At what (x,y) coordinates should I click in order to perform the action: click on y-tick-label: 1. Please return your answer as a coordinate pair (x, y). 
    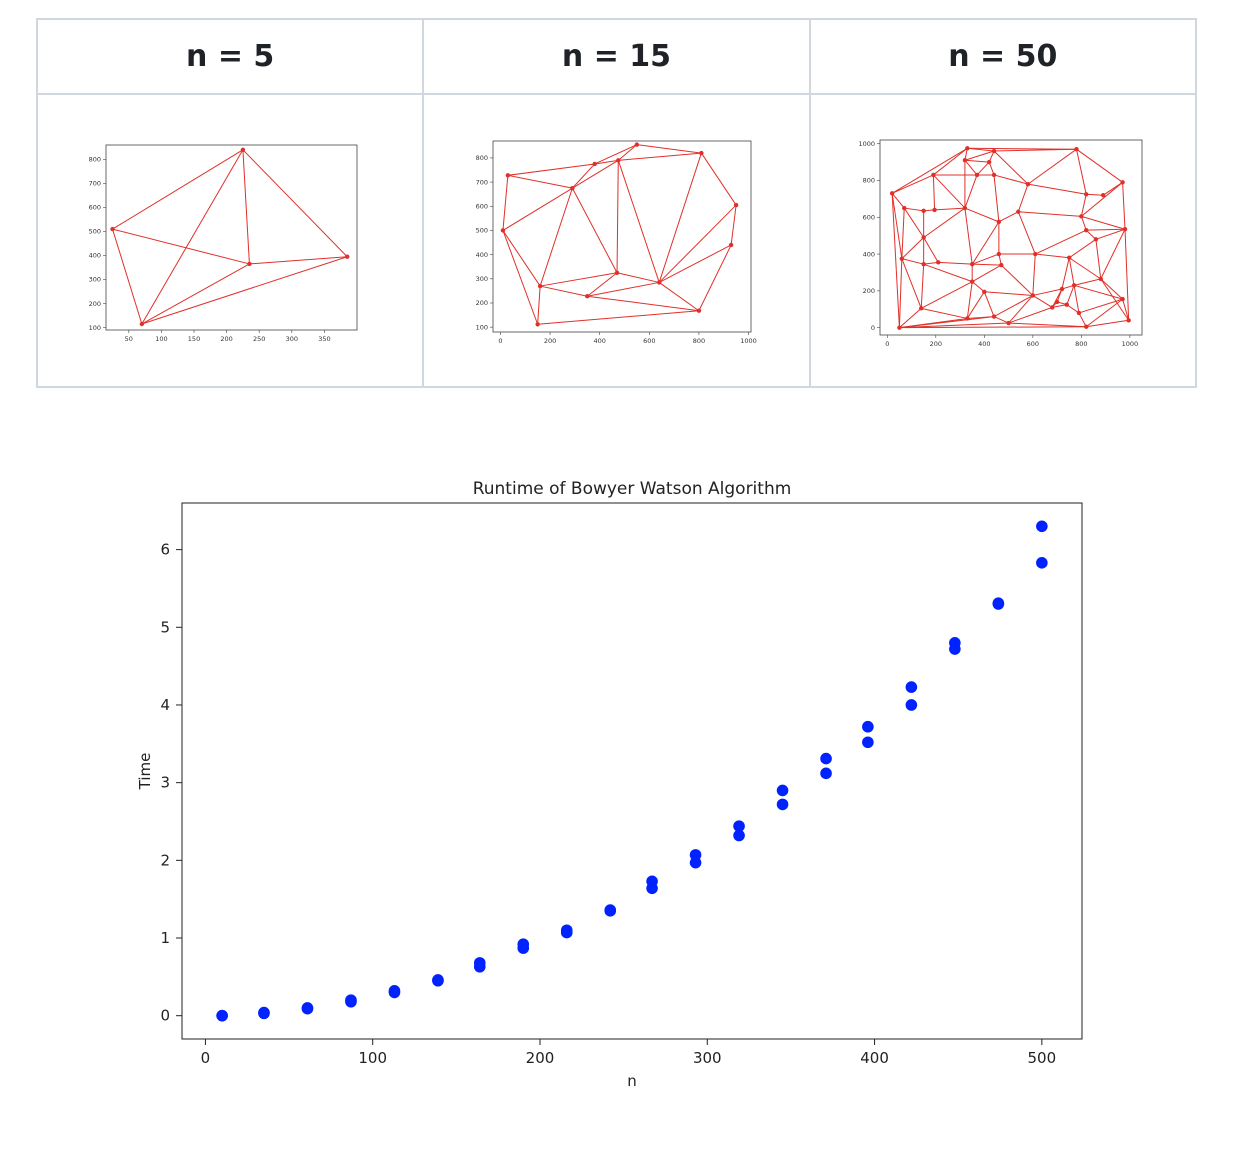
    Looking at the image, I should click on (165, 938).